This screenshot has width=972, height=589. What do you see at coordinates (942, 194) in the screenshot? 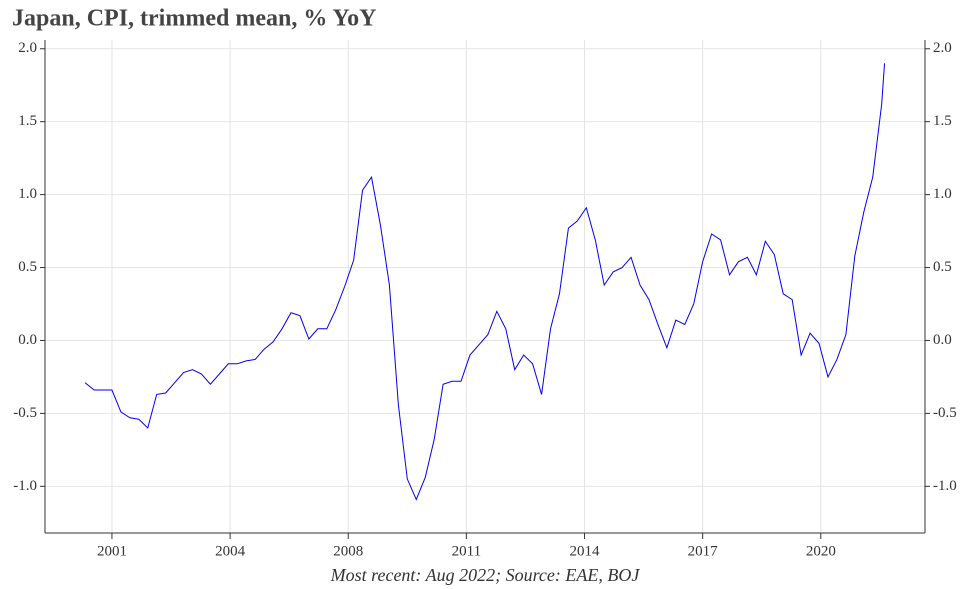
I see `y2-tick-label: 1.0` at bounding box center [942, 194].